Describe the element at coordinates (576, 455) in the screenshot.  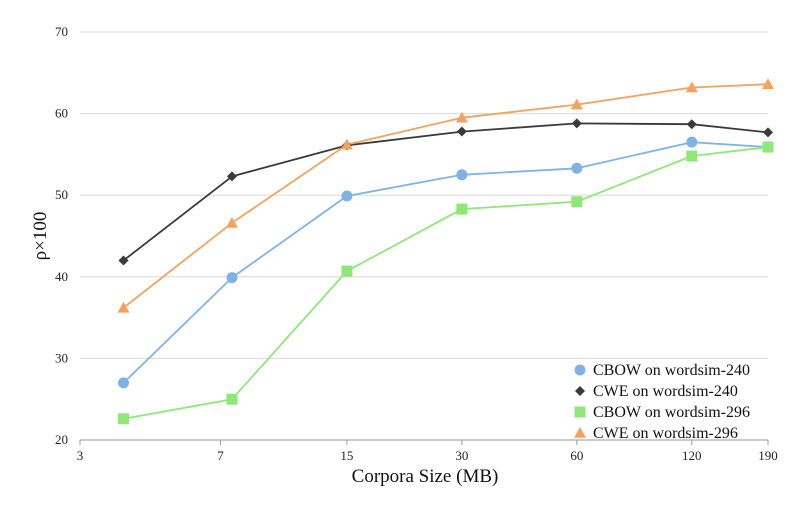
I see `x-tick-label: 60` at that location.